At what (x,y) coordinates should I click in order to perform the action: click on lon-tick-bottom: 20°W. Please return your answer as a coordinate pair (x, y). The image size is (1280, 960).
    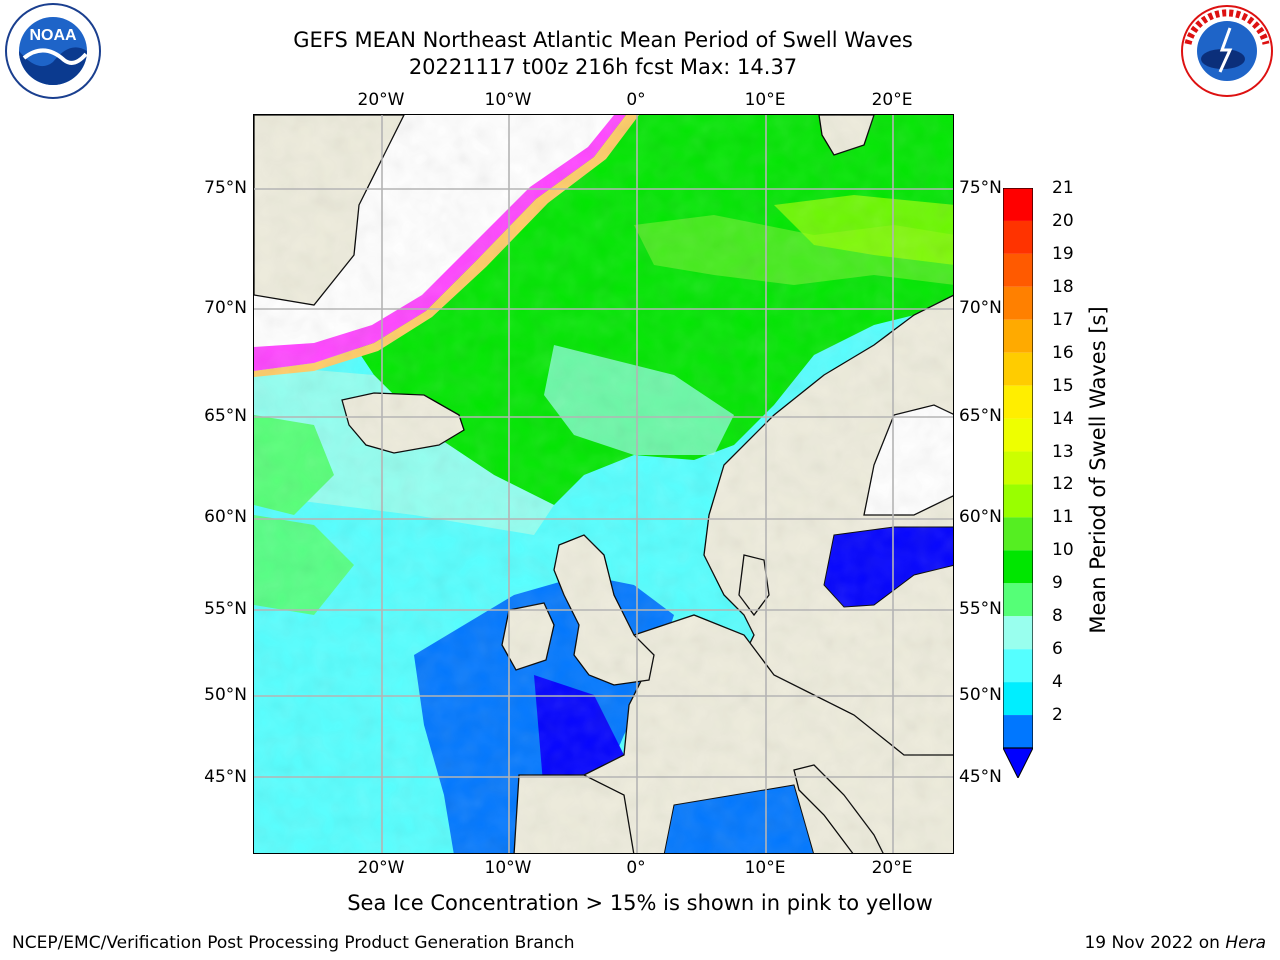
    Looking at the image, I should click on (381, 868).